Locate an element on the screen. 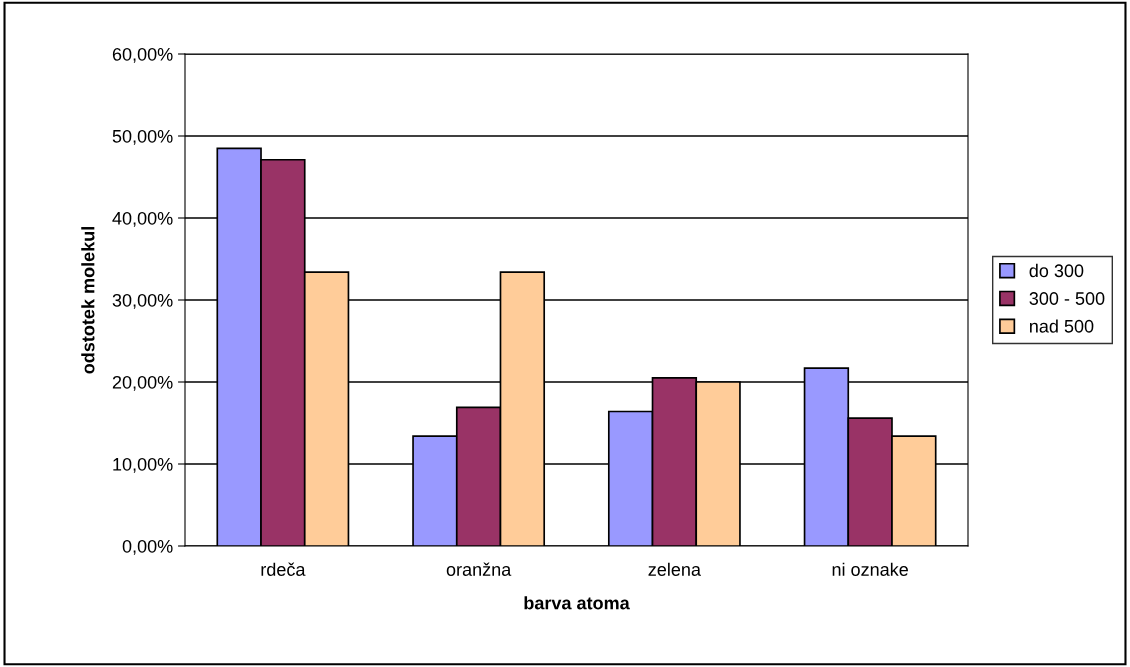 This screenshot has height=667, width=1130. legend-label: 300 - 500 is located at coordinates (1067, 298).